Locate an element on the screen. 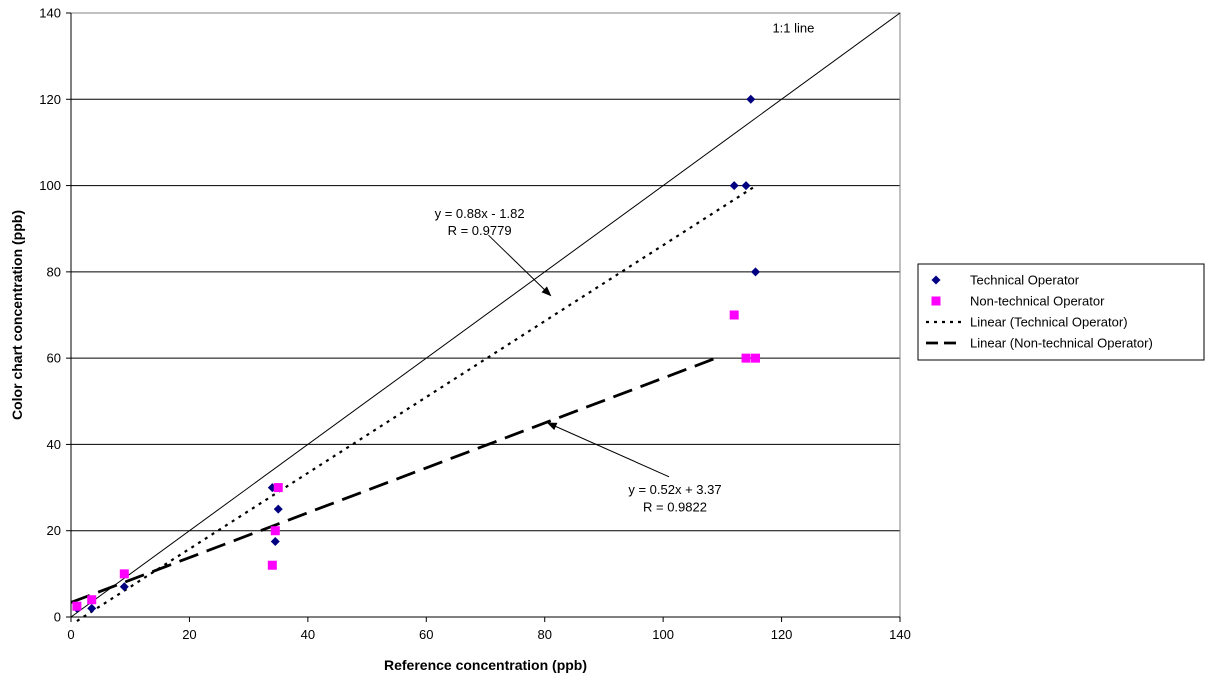 The width and height of the screenshot is (1209, 685). y-tick-label: 20 is located at coordinates (54, 530).